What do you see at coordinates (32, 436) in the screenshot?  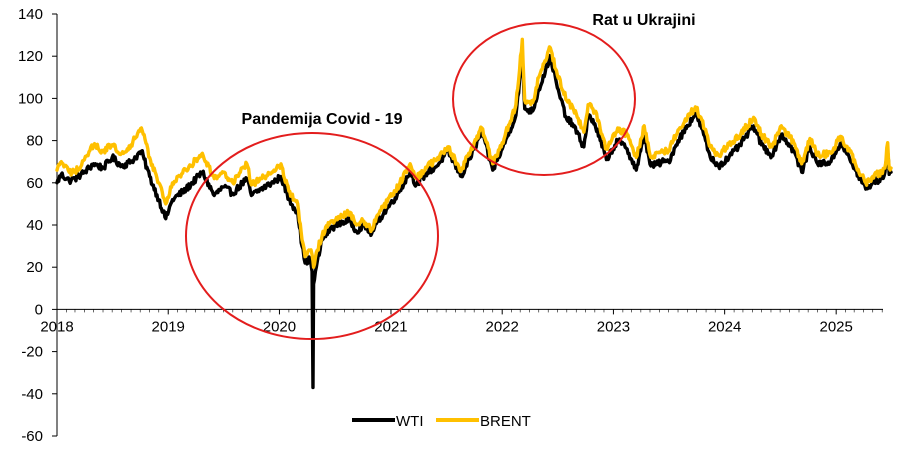 I see `y-tick-label: -60` at bounding box center [32, 436].